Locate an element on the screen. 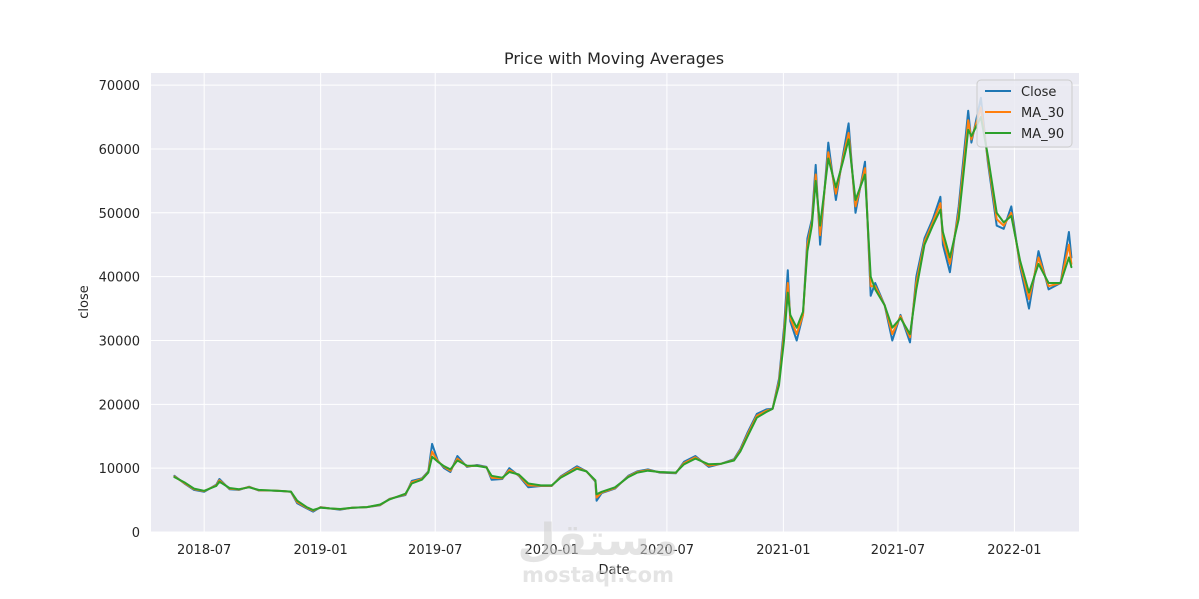 The width and height of the screenshot is (1199, 599). x-tick-label: 2019-07 is located at coordinates (435, 550).